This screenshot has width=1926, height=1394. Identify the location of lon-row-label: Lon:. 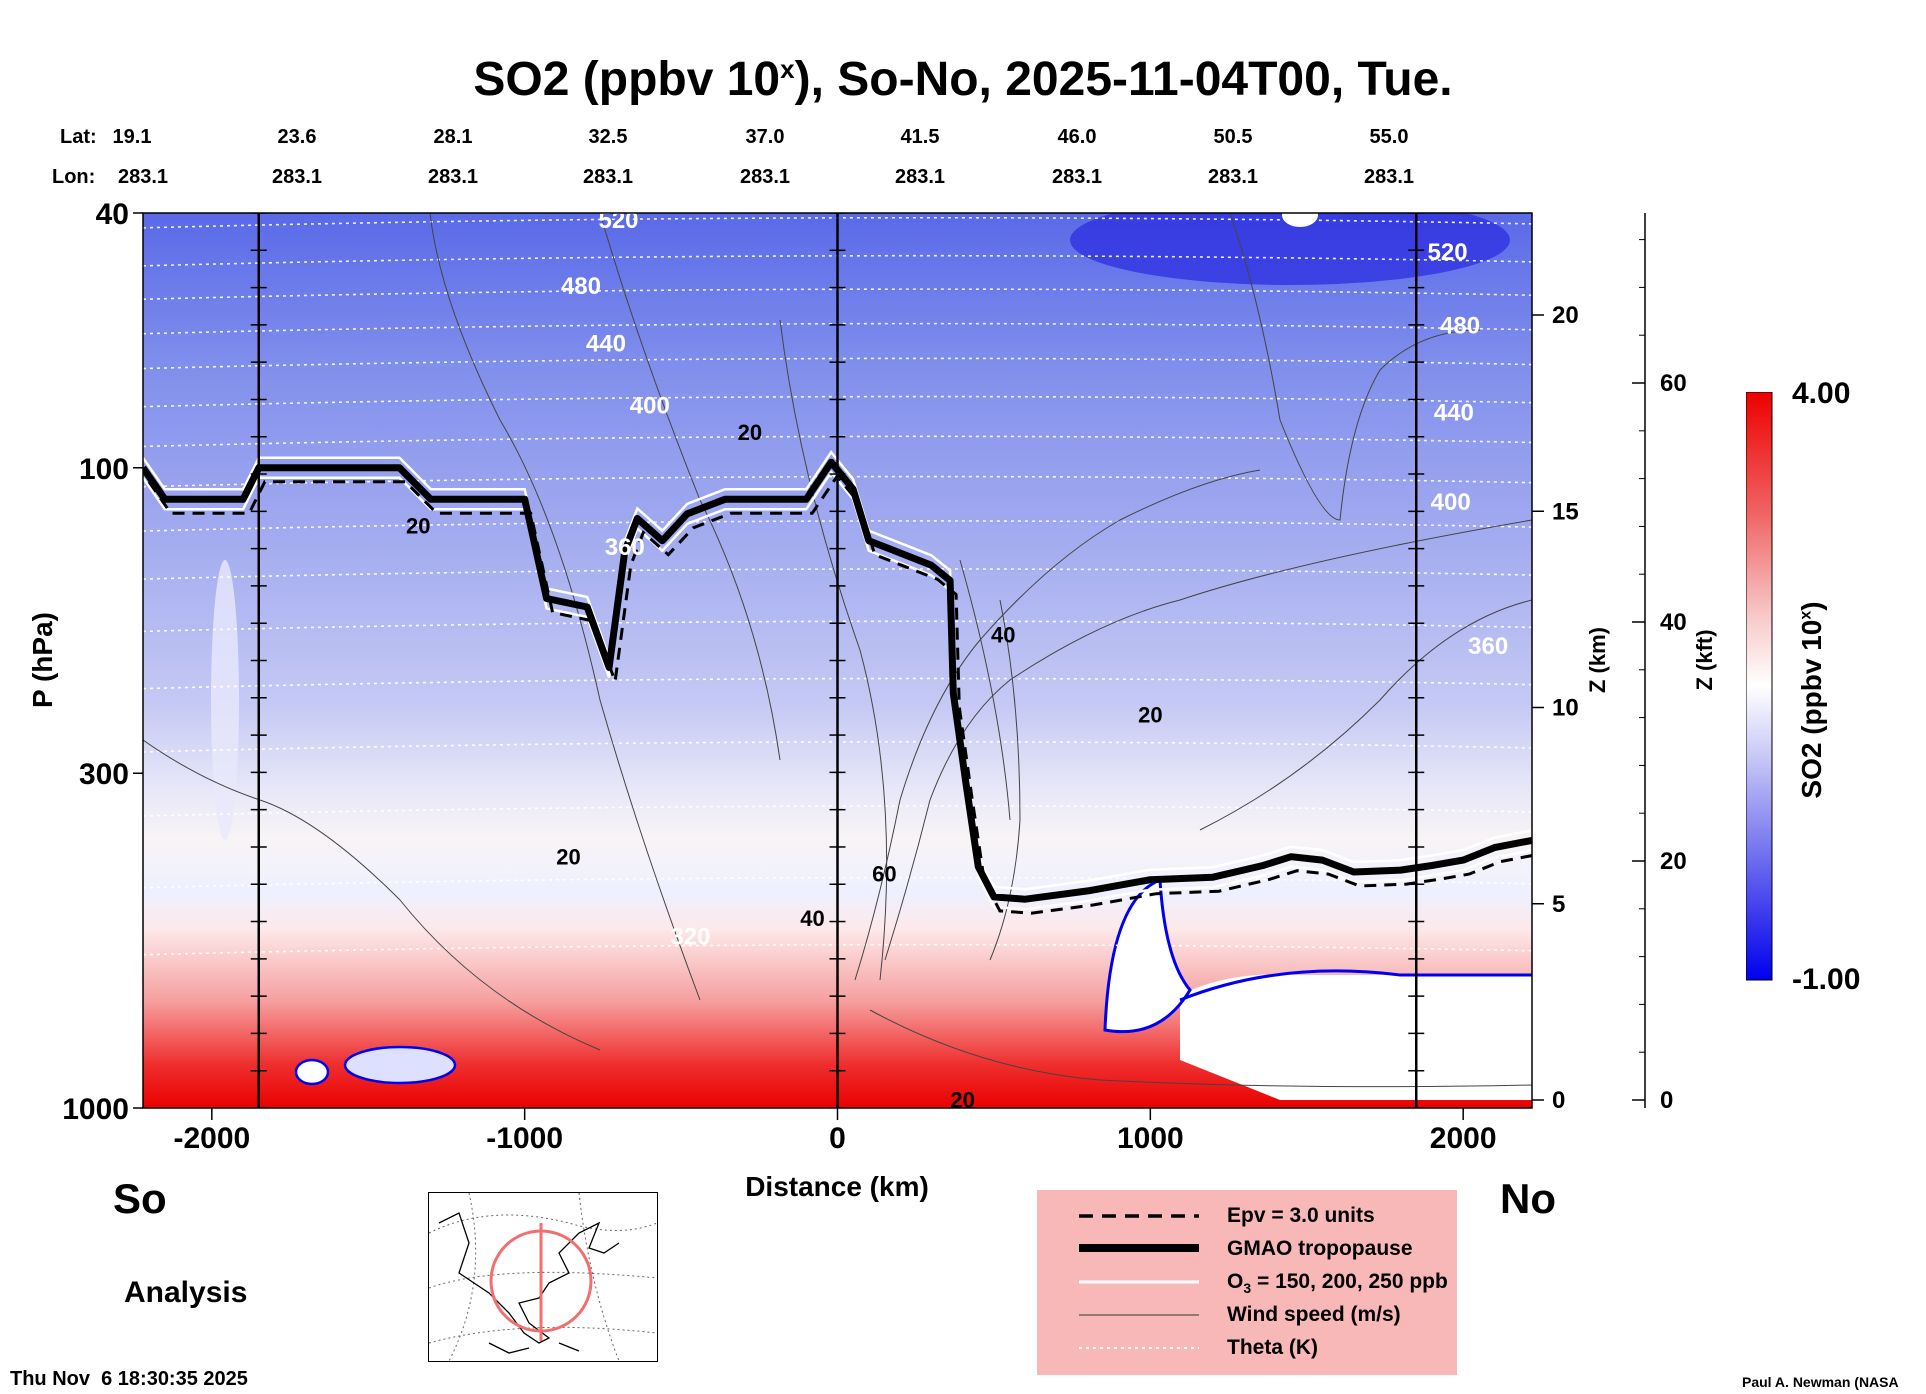
(74, 177).